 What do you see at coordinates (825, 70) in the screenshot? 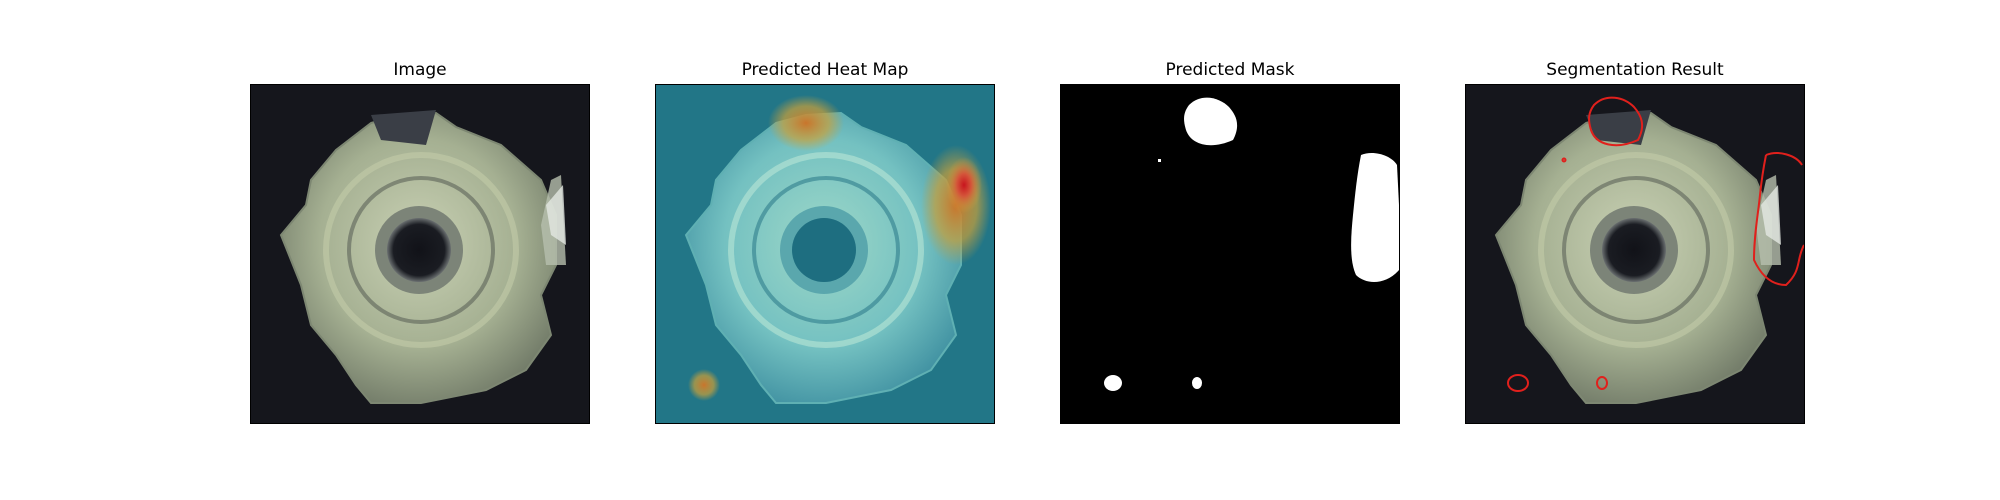
I see `heatmap-title: Predicted Heat Map` at bounding box center [825, 70].